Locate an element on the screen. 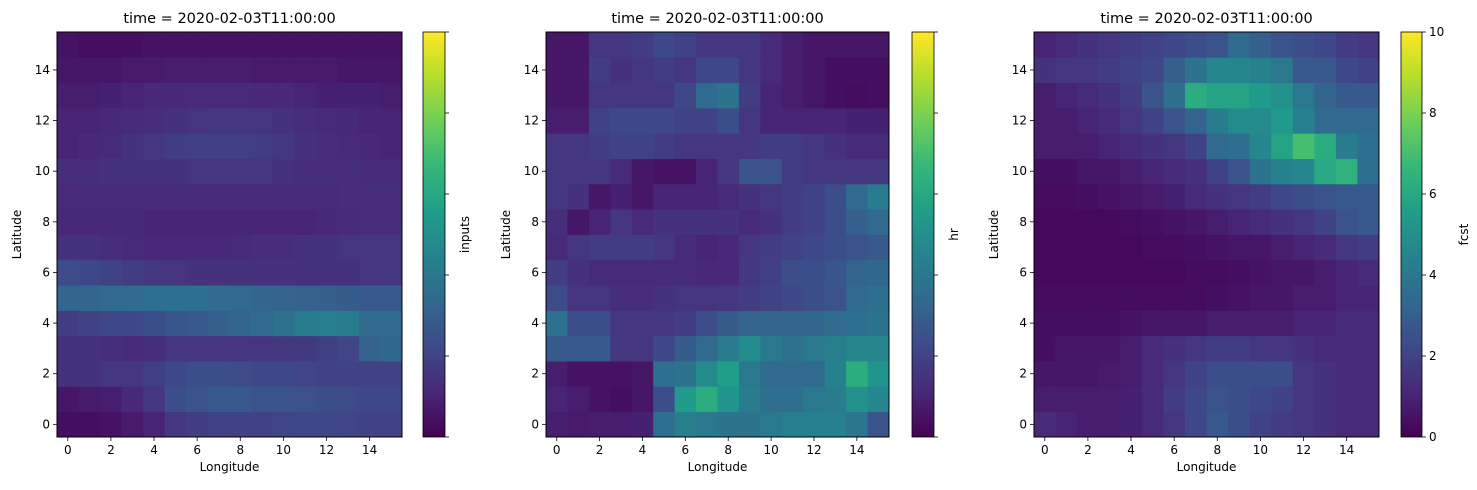  x-axis-label: Longitude is located at coordinates (1207, 467).